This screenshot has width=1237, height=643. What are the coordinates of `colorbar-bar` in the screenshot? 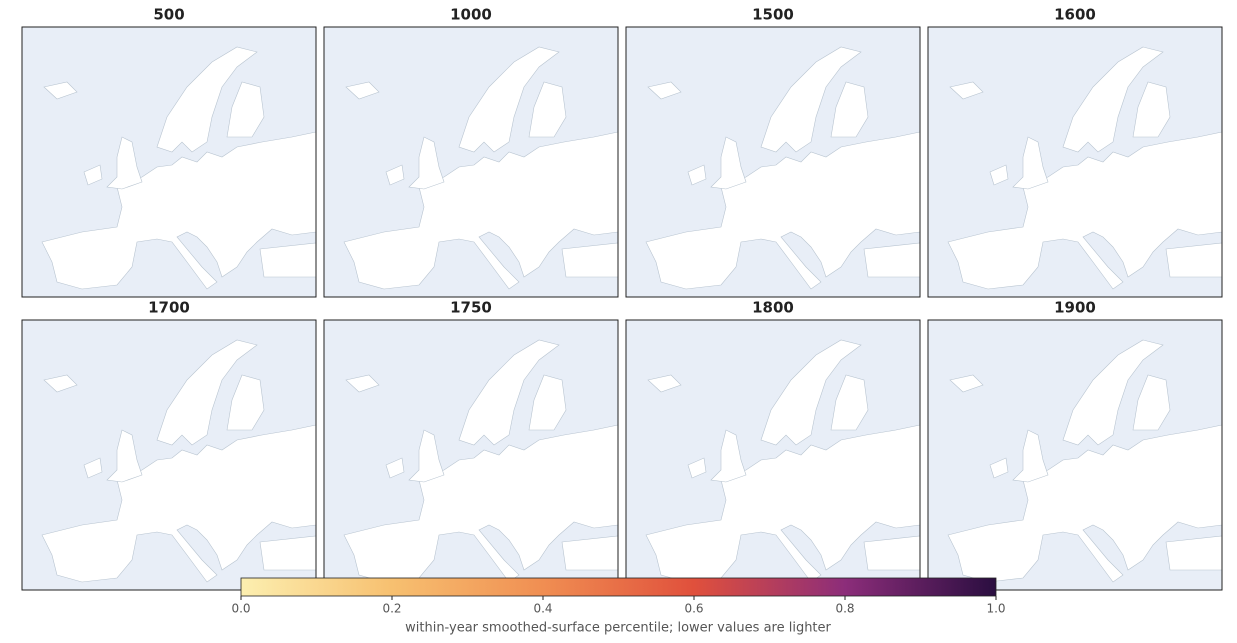 It's located at (618, 587).